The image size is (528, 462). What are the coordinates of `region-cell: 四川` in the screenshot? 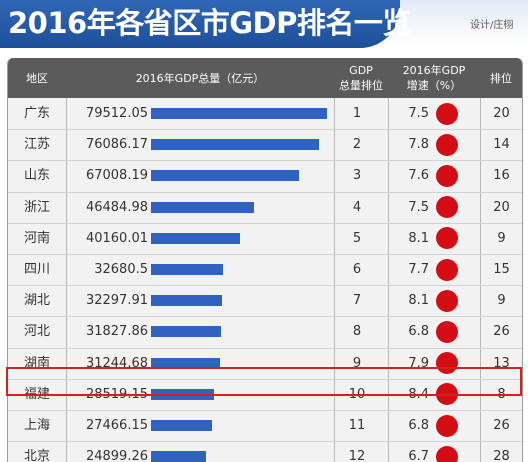 It's located at (36, 269).